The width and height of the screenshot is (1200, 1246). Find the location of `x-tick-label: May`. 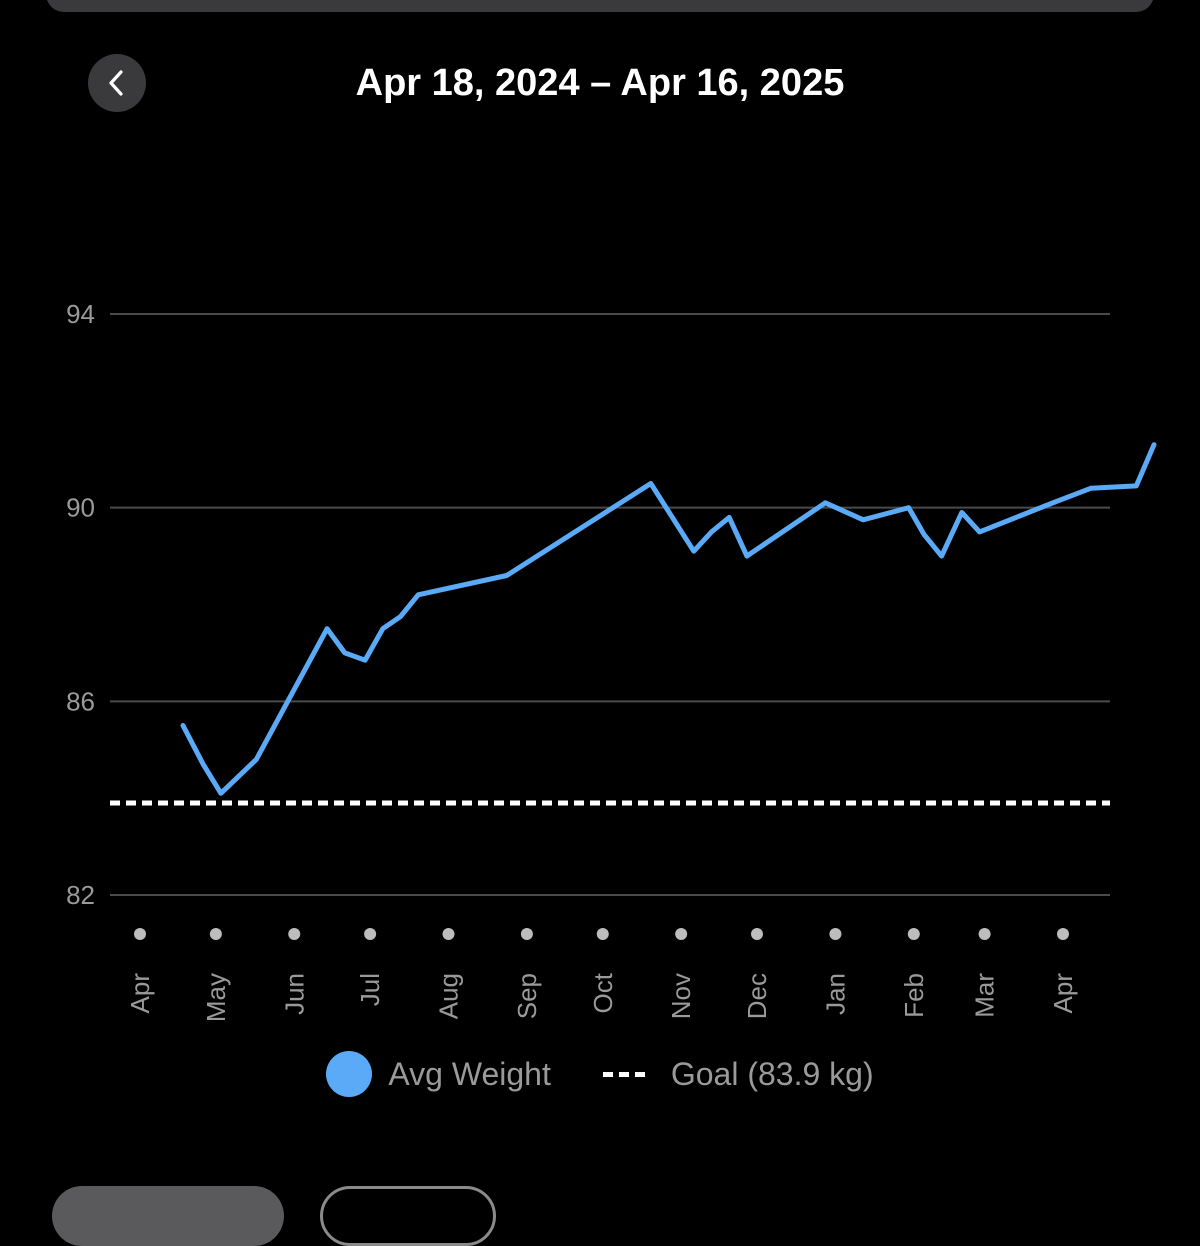

x-tick-label: May is located at coordinates (216, 997).